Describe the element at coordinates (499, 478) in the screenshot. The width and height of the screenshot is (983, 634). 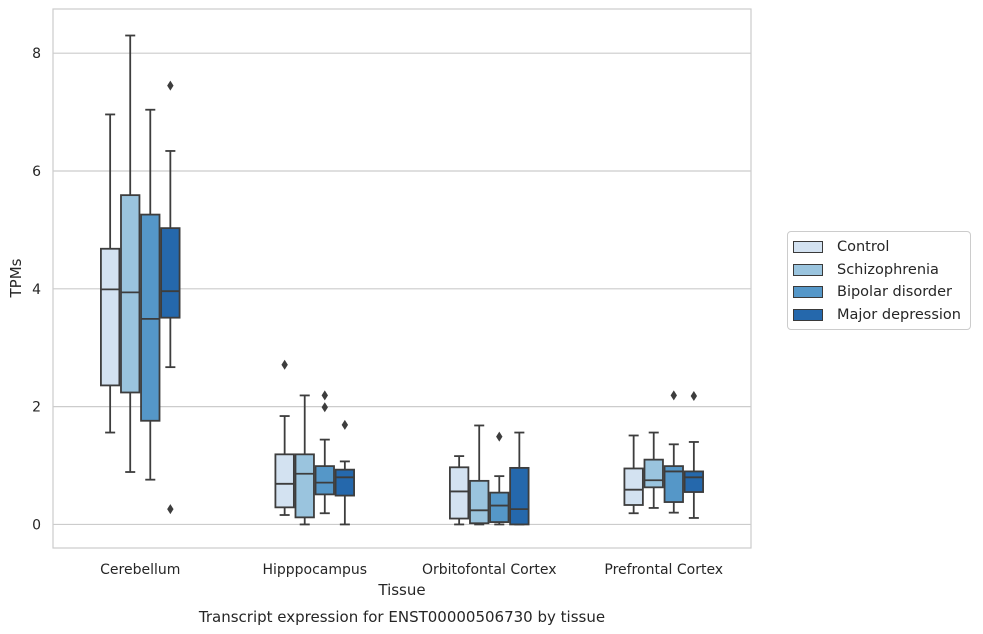
I see `box-bipolar-disorder-orbitofontal-cortex` at that location.